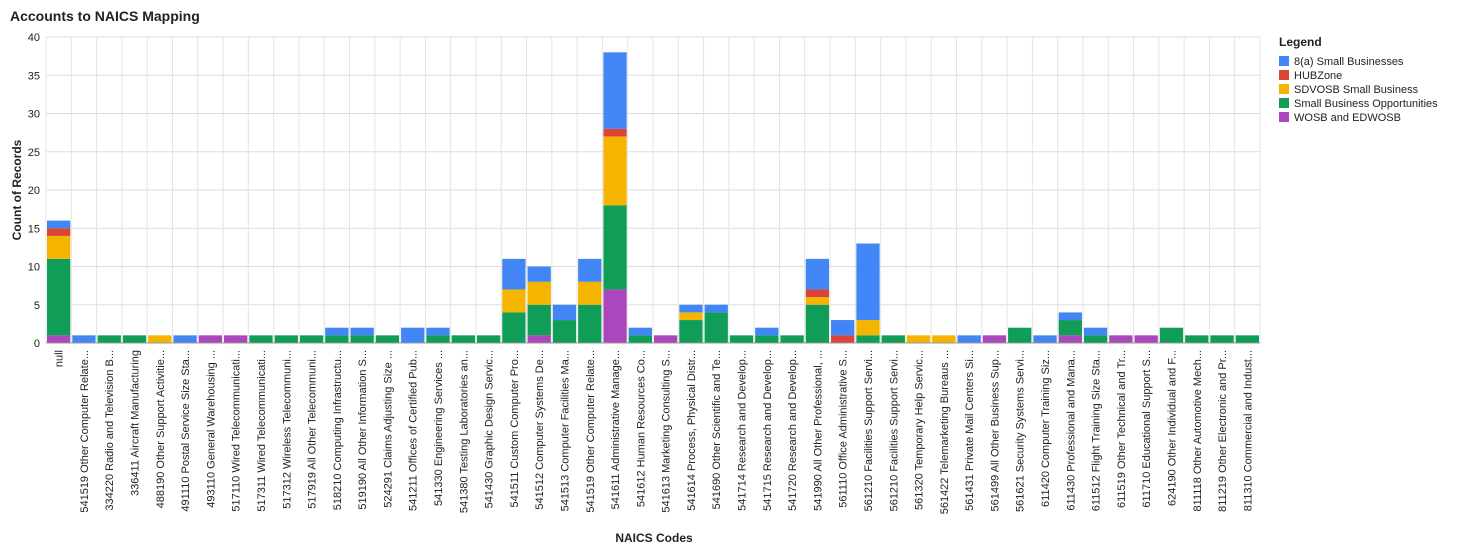 The width and height of the screenshot is (1461, 555). I want to click on y-tick-label: 25, so click(34, 153).